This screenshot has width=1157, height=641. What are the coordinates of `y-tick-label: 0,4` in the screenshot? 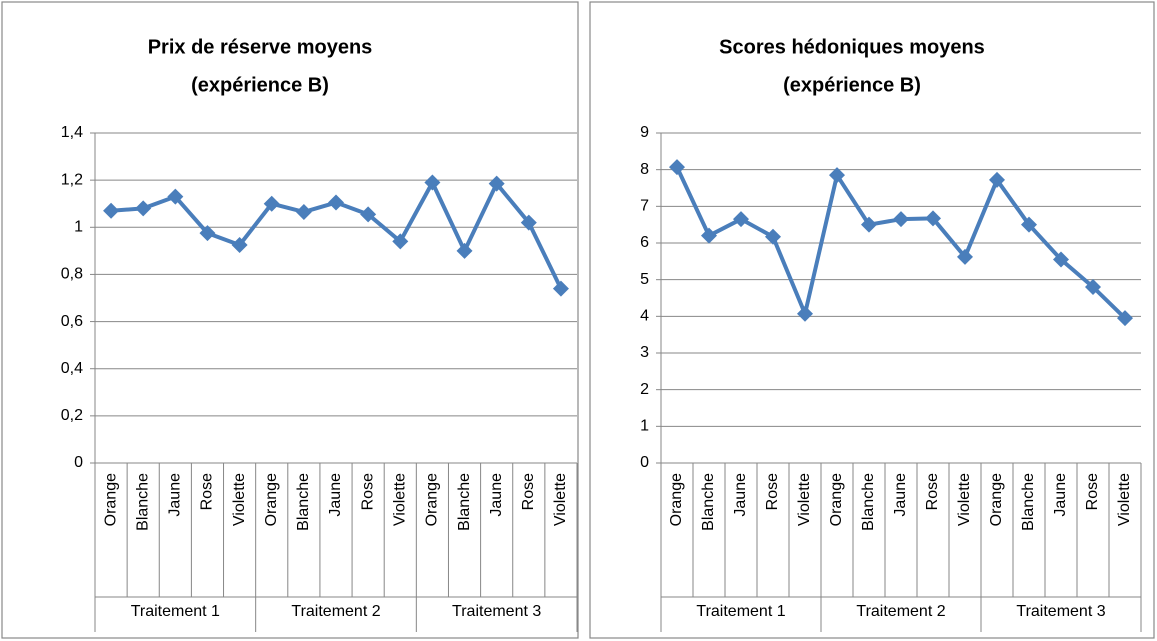 It's located at (72, 368).